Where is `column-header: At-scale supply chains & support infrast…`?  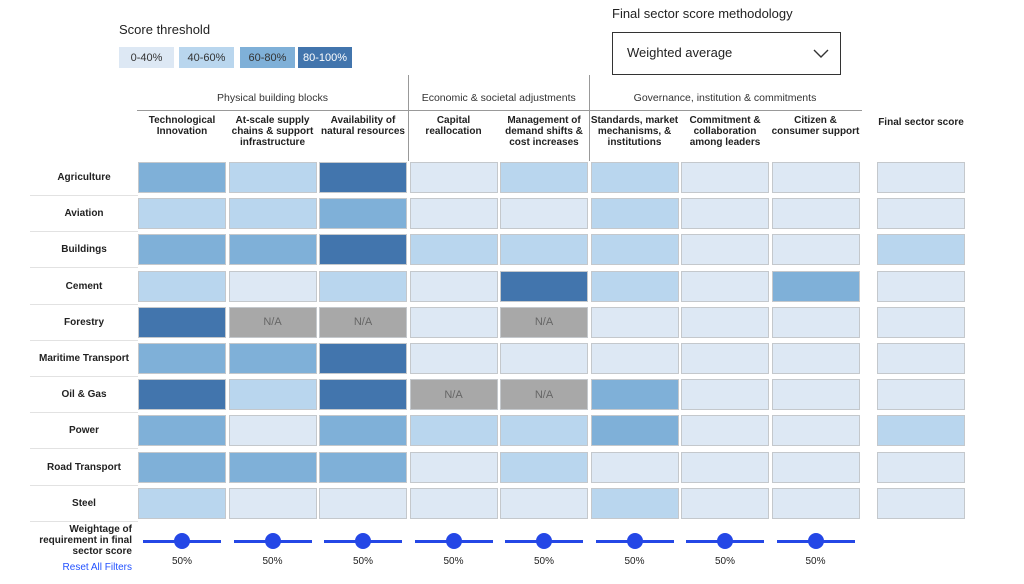 column-header: At-scale supply chains & support infrast… is located at coordinates (272, 131).